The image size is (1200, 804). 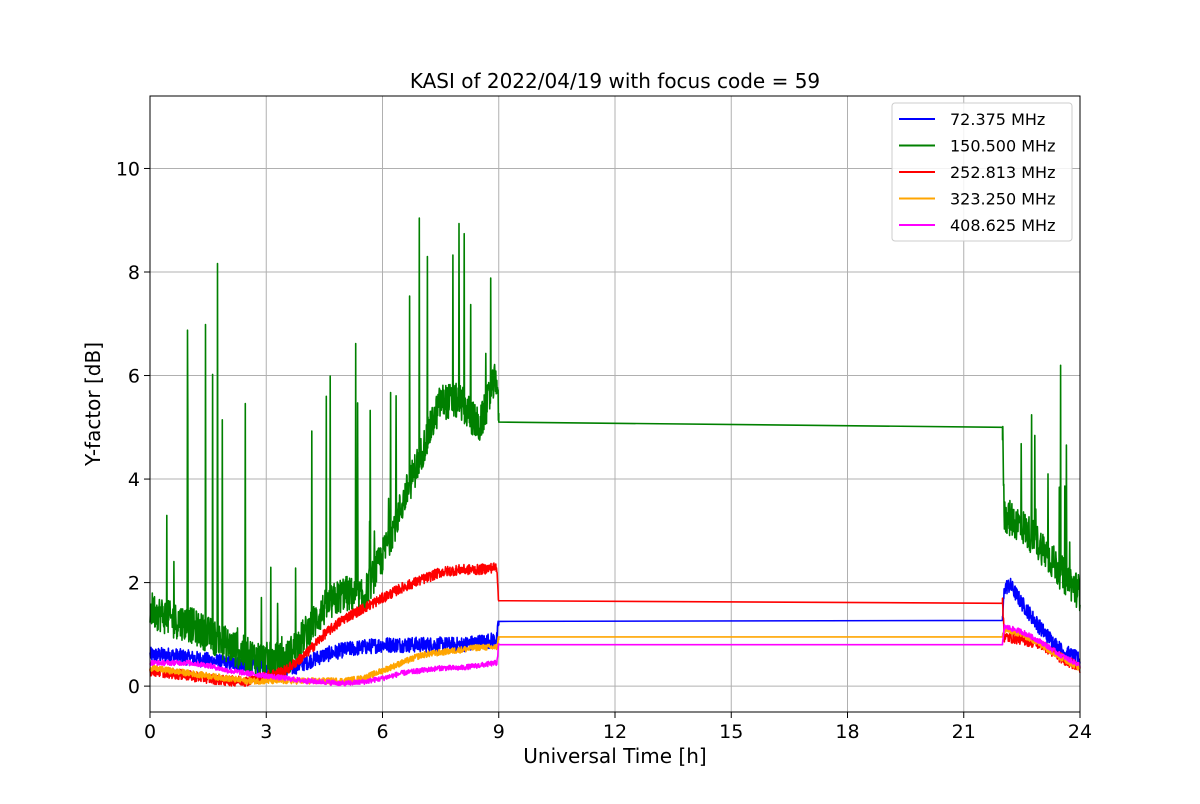 I want to click on y-tick-label: 2, so click(x=134, y=584).